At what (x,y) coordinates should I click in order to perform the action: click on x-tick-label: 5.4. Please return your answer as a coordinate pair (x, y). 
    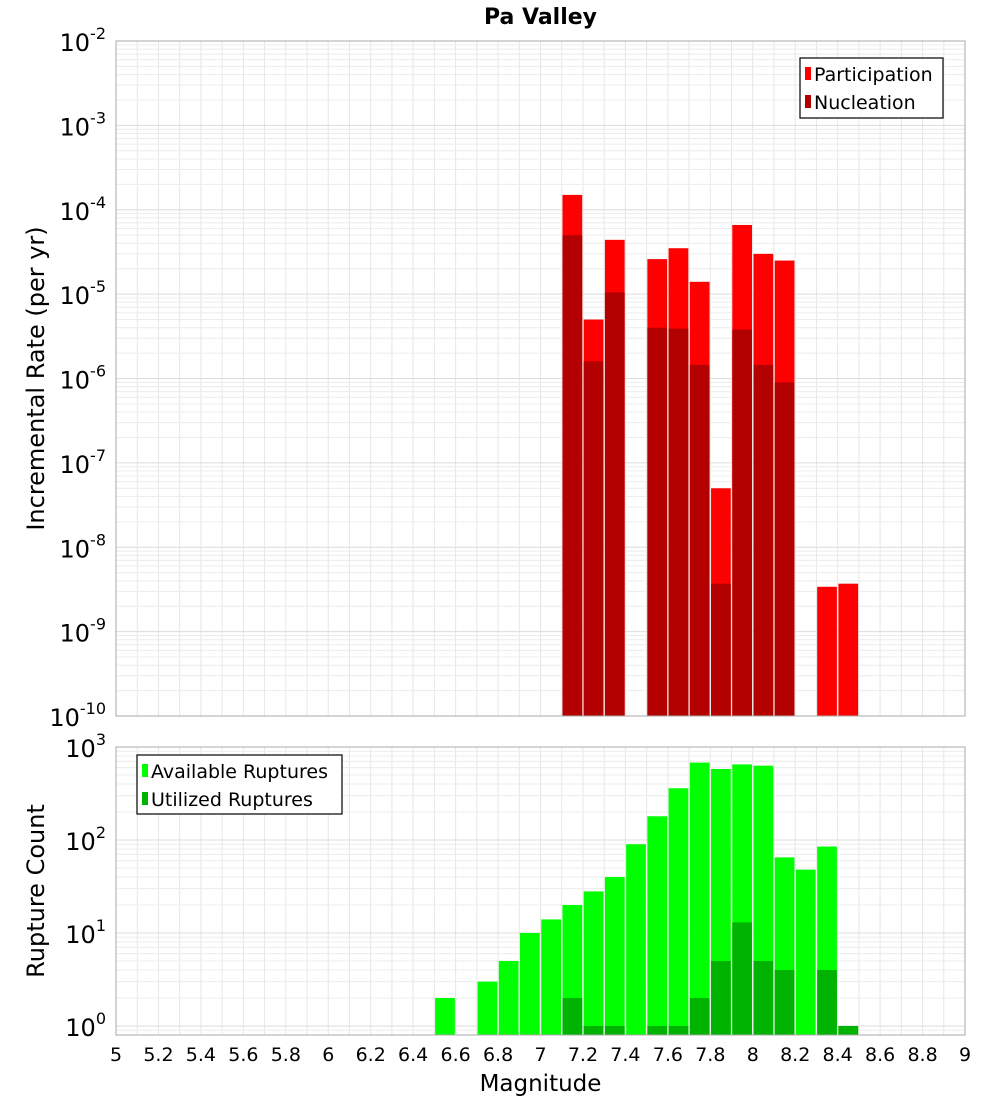
    Looking at the image, I should click on (201, 1055).